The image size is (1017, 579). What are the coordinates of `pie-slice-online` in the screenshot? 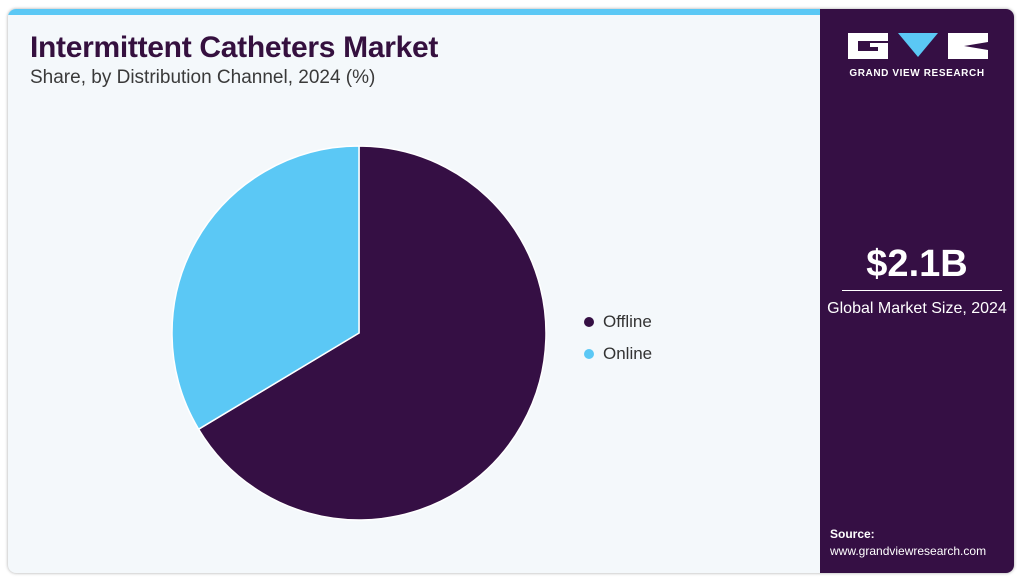 It's located at (265, 288).